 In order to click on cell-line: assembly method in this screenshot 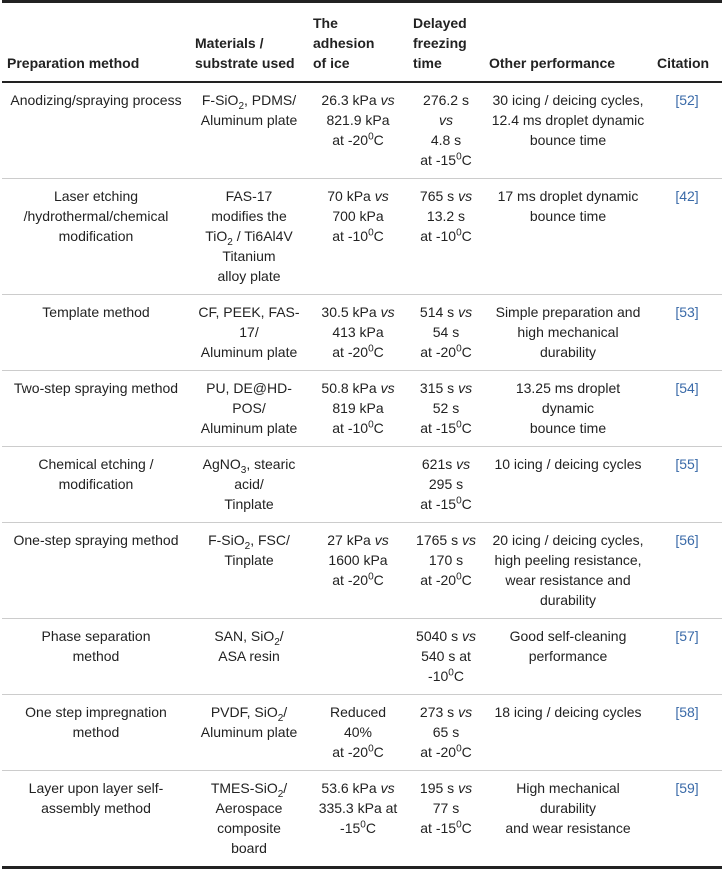, I will do `click(96, 808)`.